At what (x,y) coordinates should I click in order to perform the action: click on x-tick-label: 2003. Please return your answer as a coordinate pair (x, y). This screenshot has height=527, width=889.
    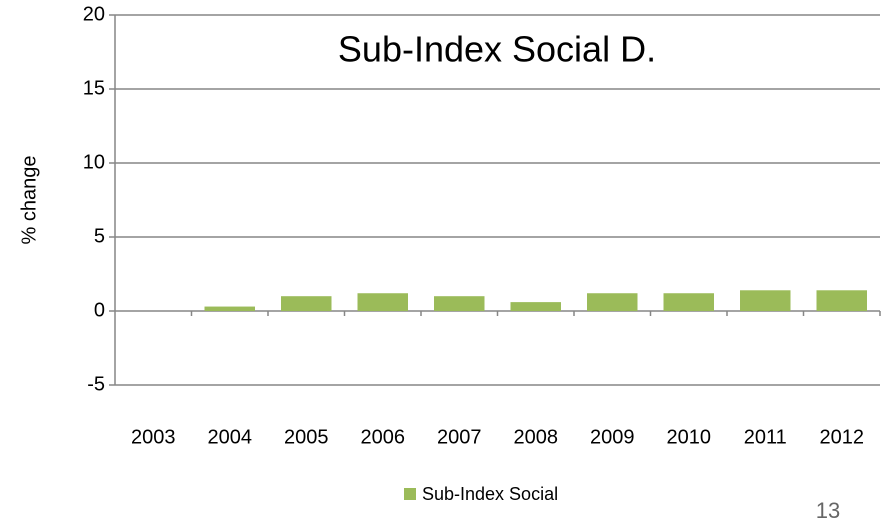
    Looking at the image, I should click on (153, 437).